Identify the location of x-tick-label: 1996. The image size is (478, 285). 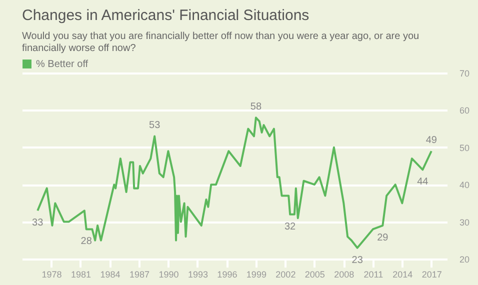
(227, 275).